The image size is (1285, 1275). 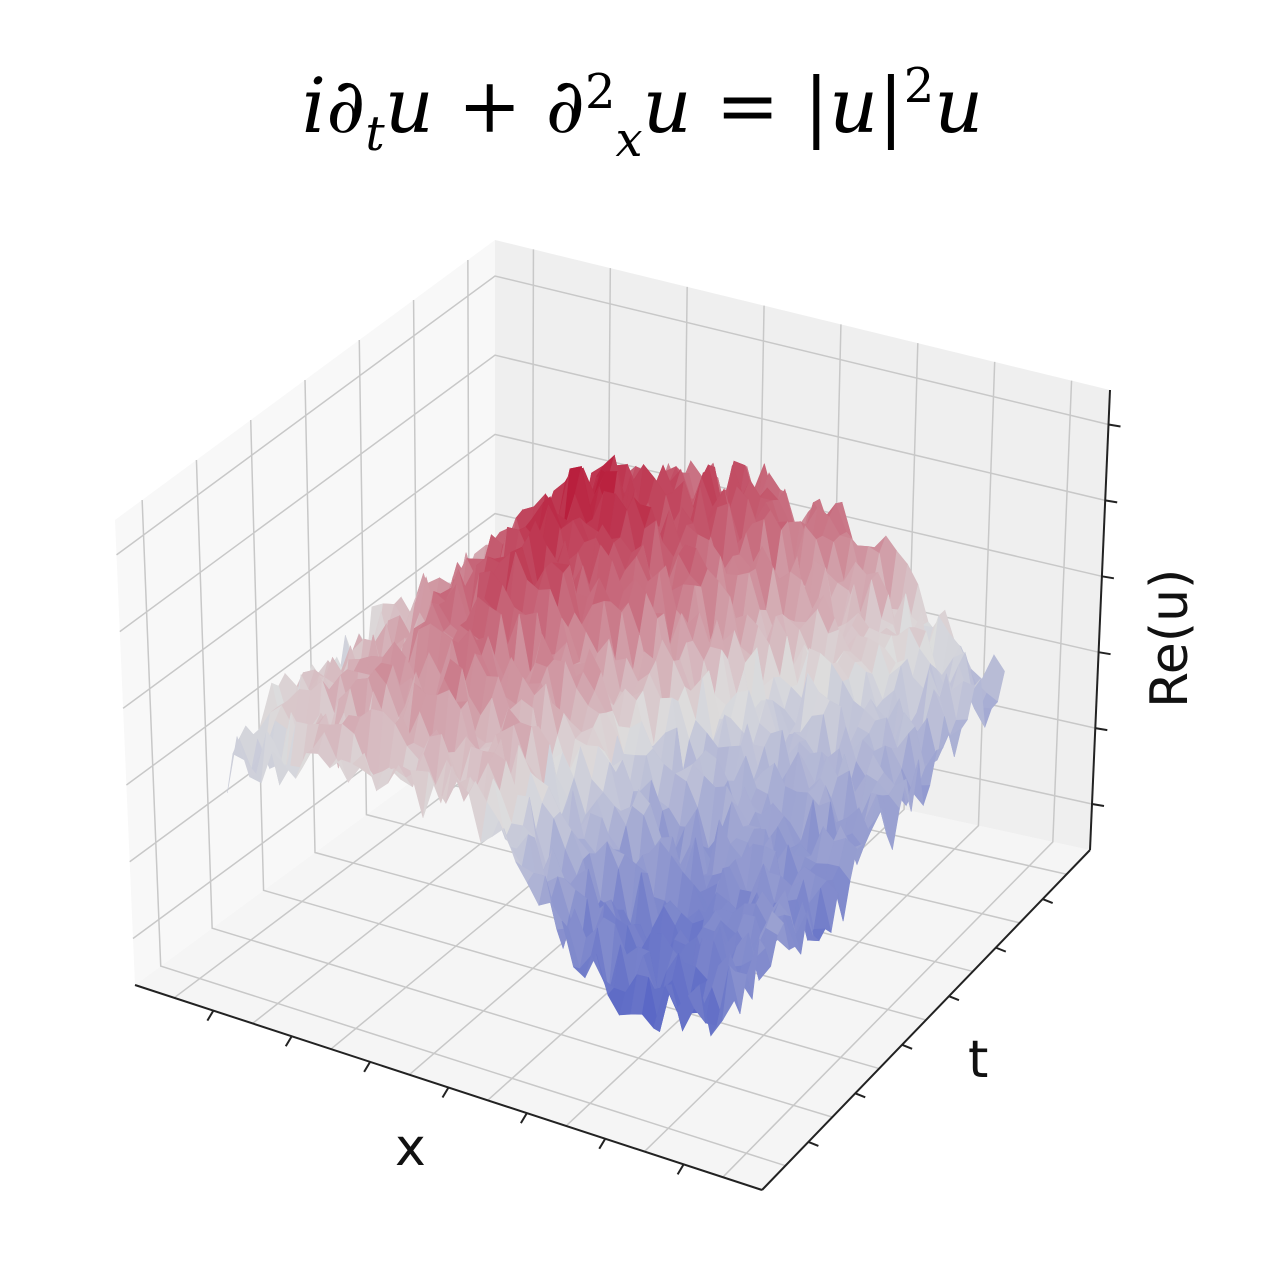 I want to click on z-axis-line, so click(x=1100, y=620).